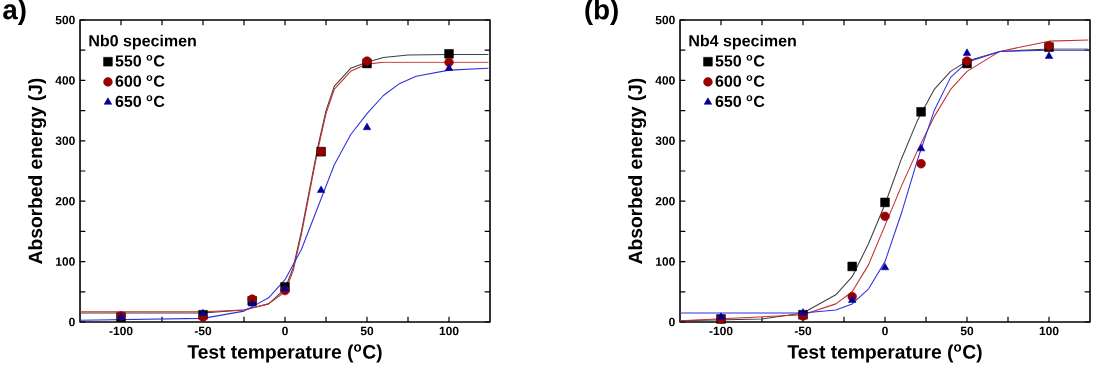 The width and height of the screenshot is (1103, 380). What do you see at coordinates (601, 12) in the screenshot?
I see `chart-title: (b)` at bounding box center [601, 12].